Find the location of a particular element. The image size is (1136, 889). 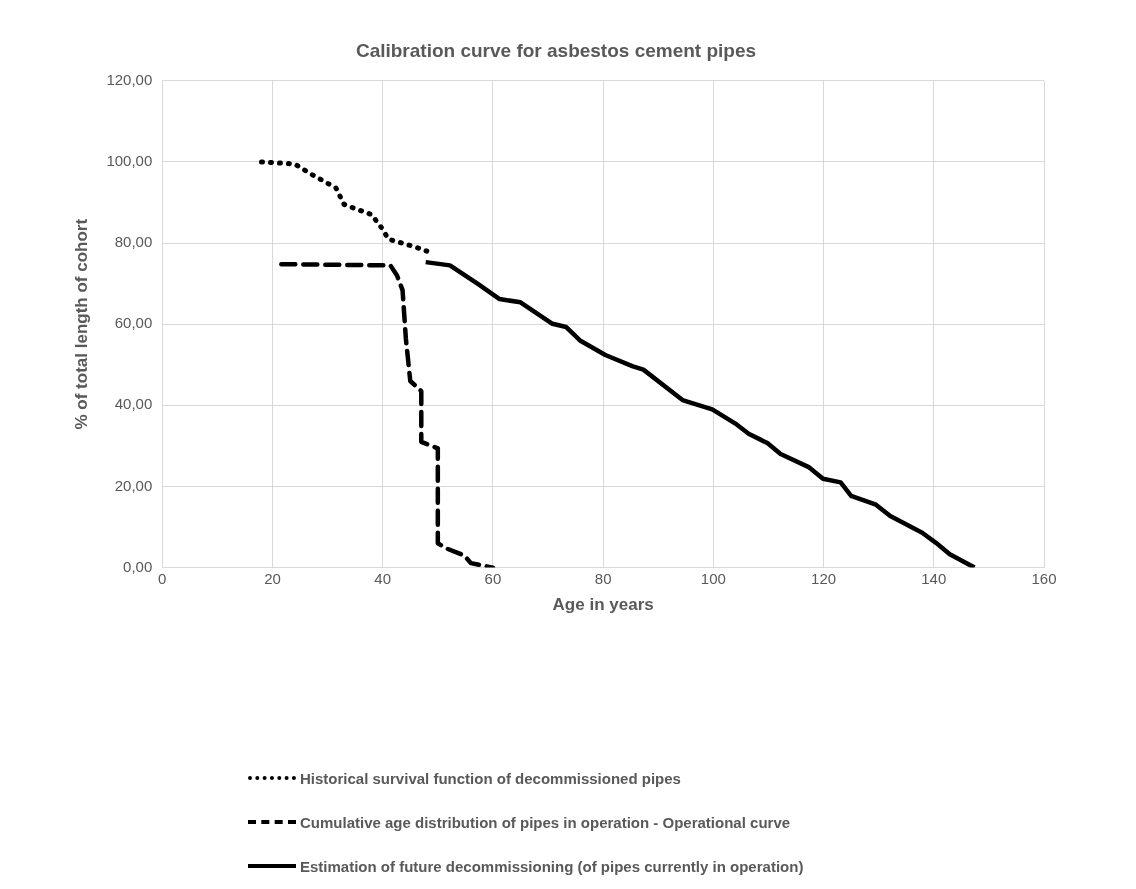

y-tick-label: 60,00 is located at coordinates (133, 323).